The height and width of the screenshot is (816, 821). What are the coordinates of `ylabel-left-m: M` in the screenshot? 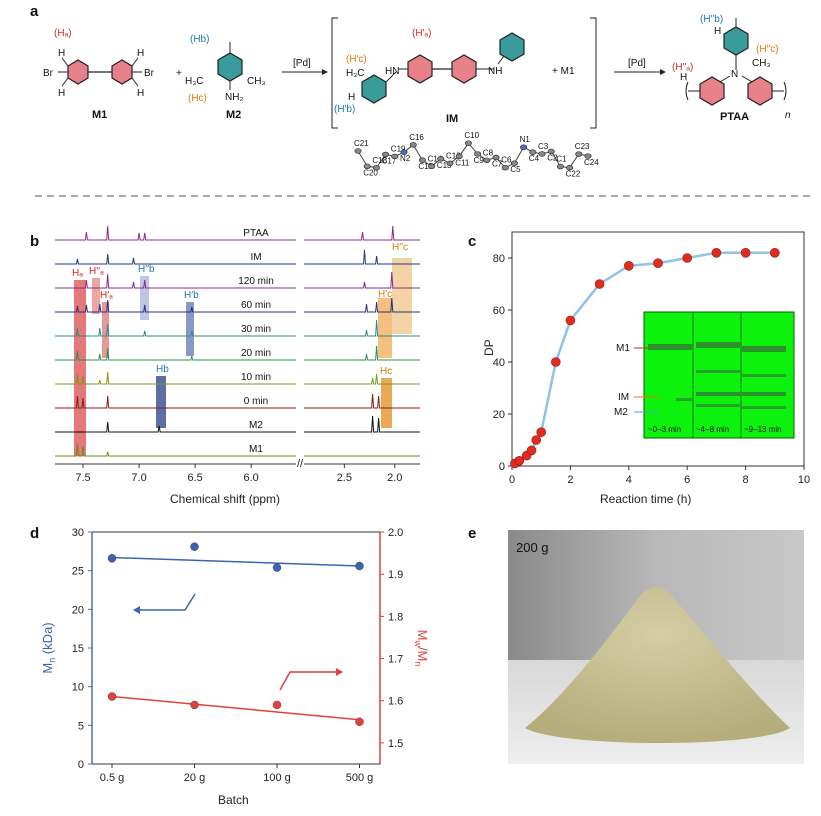 It's located at (47, 668).